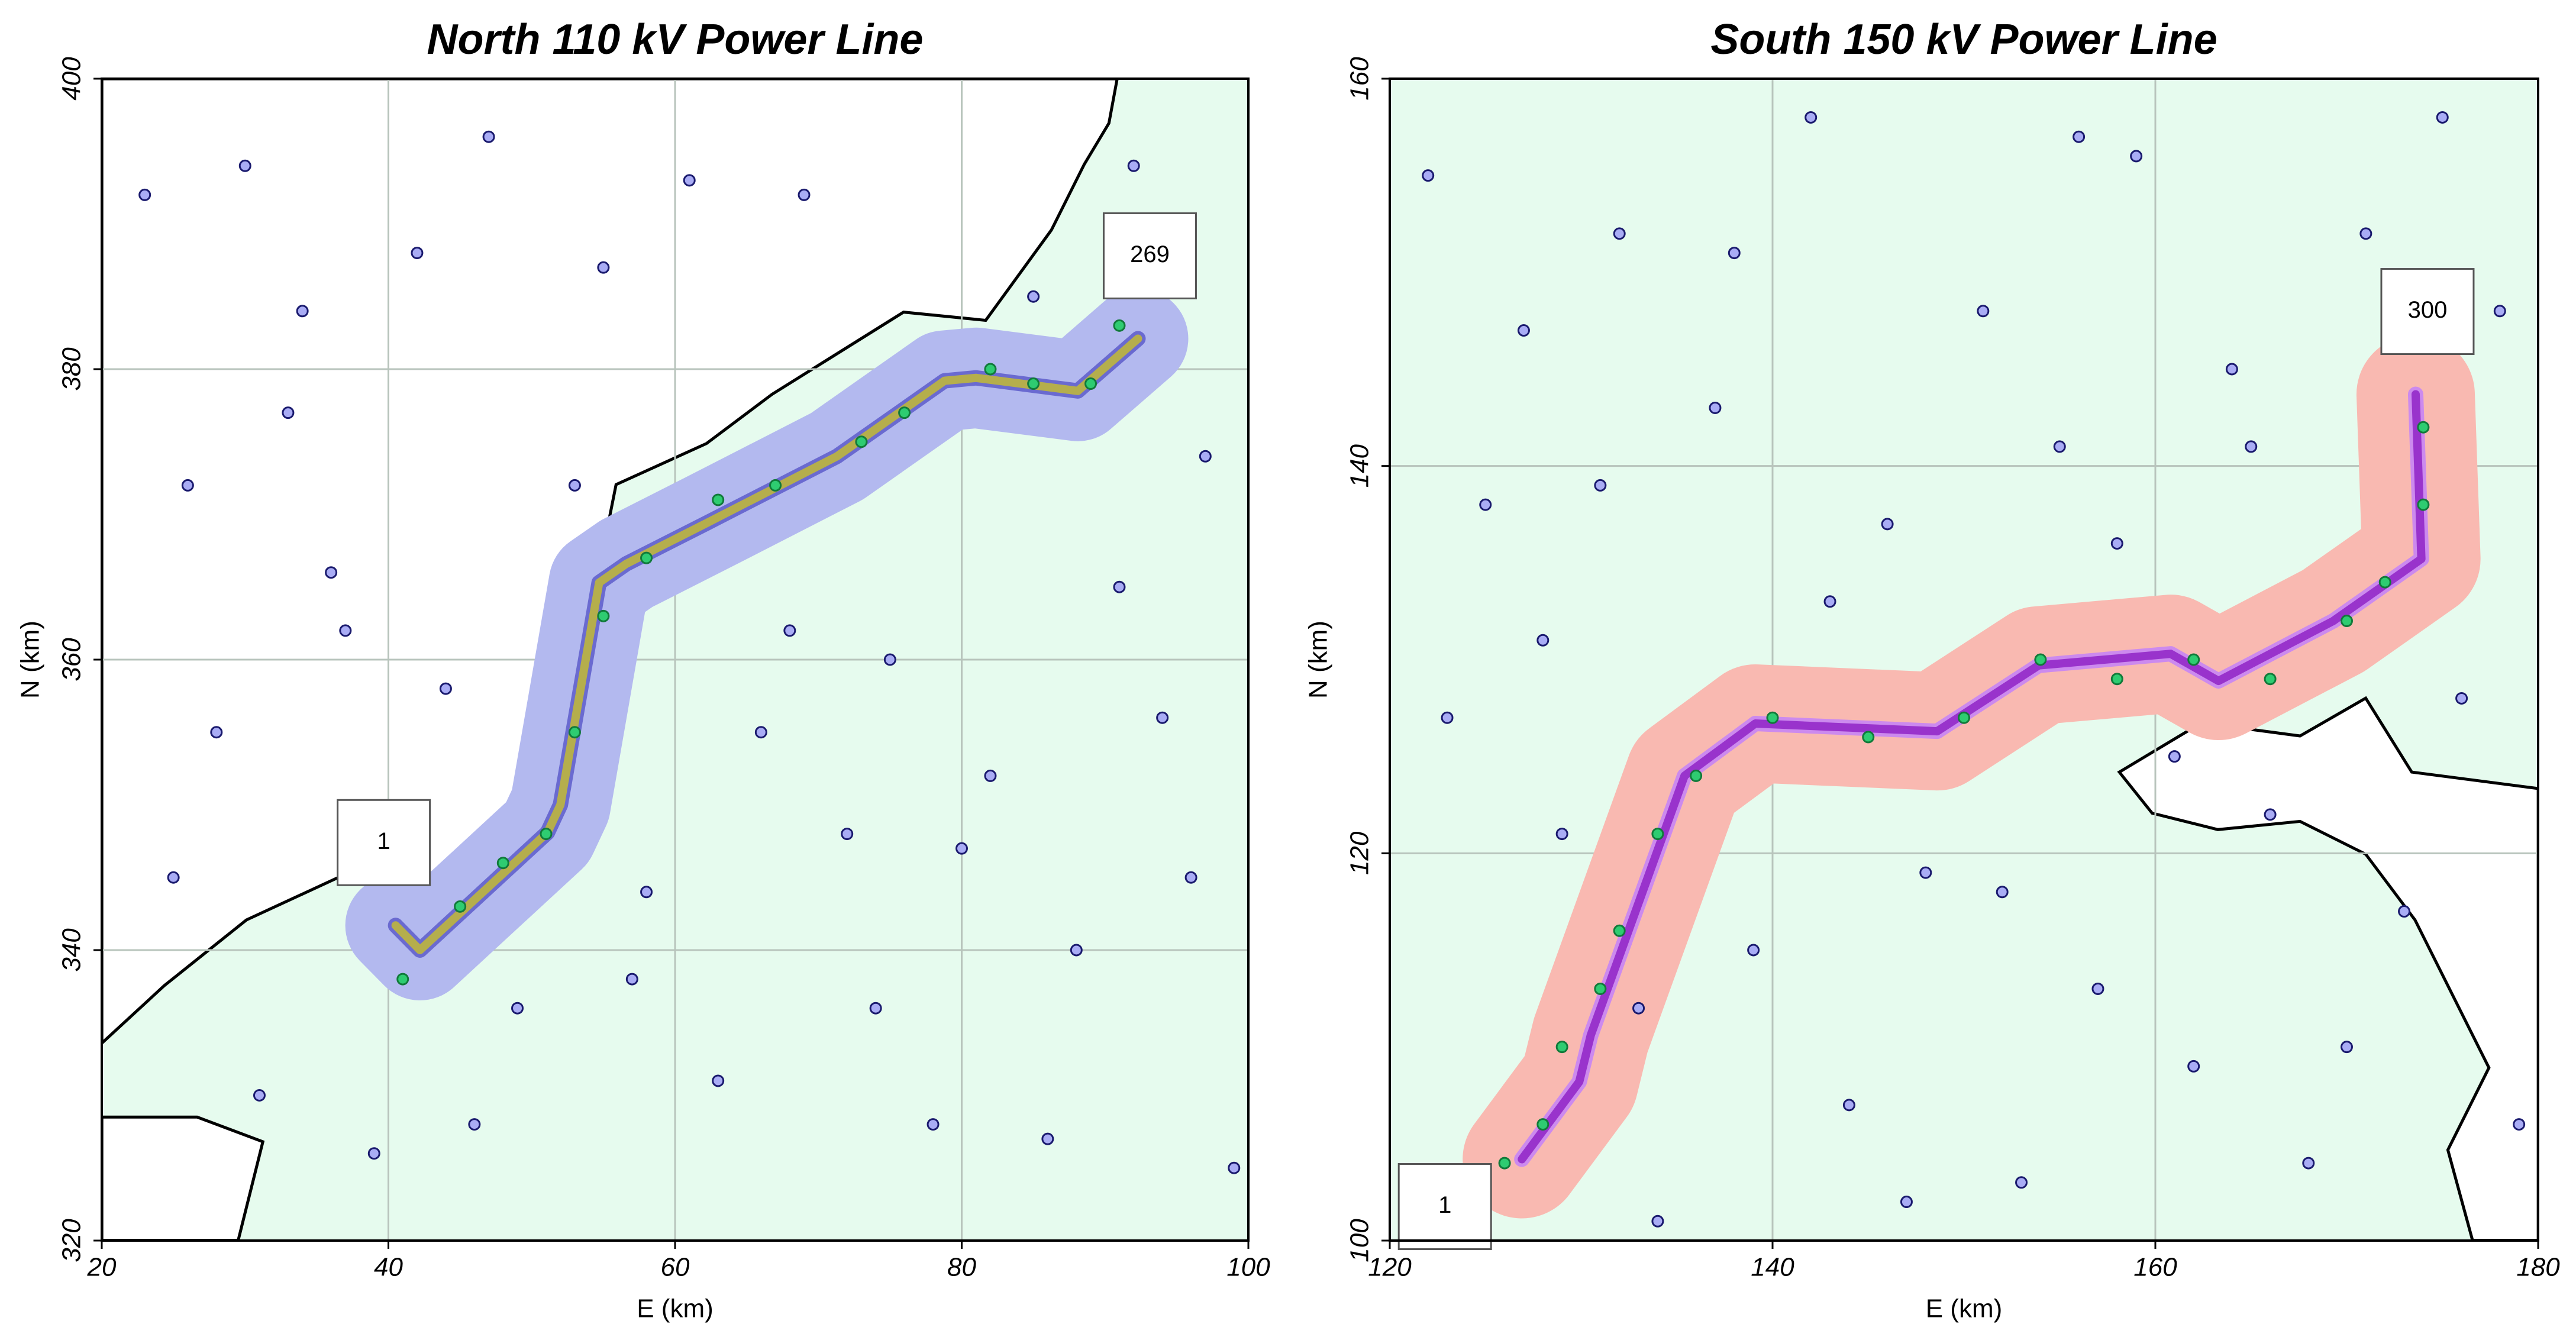 The height and width of the screenshot is (1337, 2576). What do you see at coordinates (1359, 79) in the screenshot?
I see `y-tick-label: 160` at bounding box center [1359, 79].